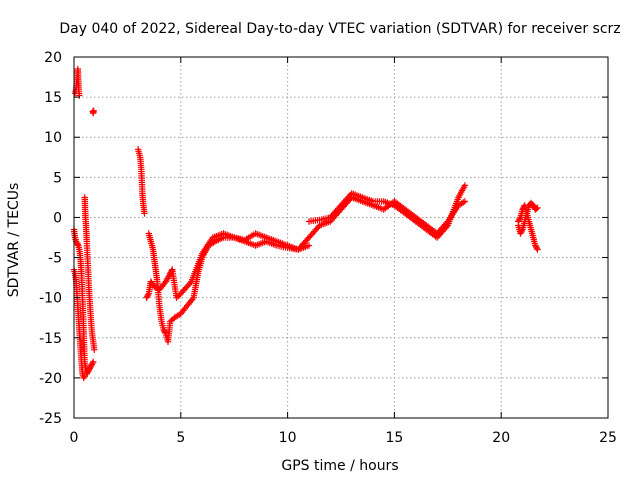 Image resolution: width=640 pixels, height=480 pixels. What do you see at coordinates (74, 438) in the screenshot?
I see `x-tick-label: 0` at bounding box center [74, 438].